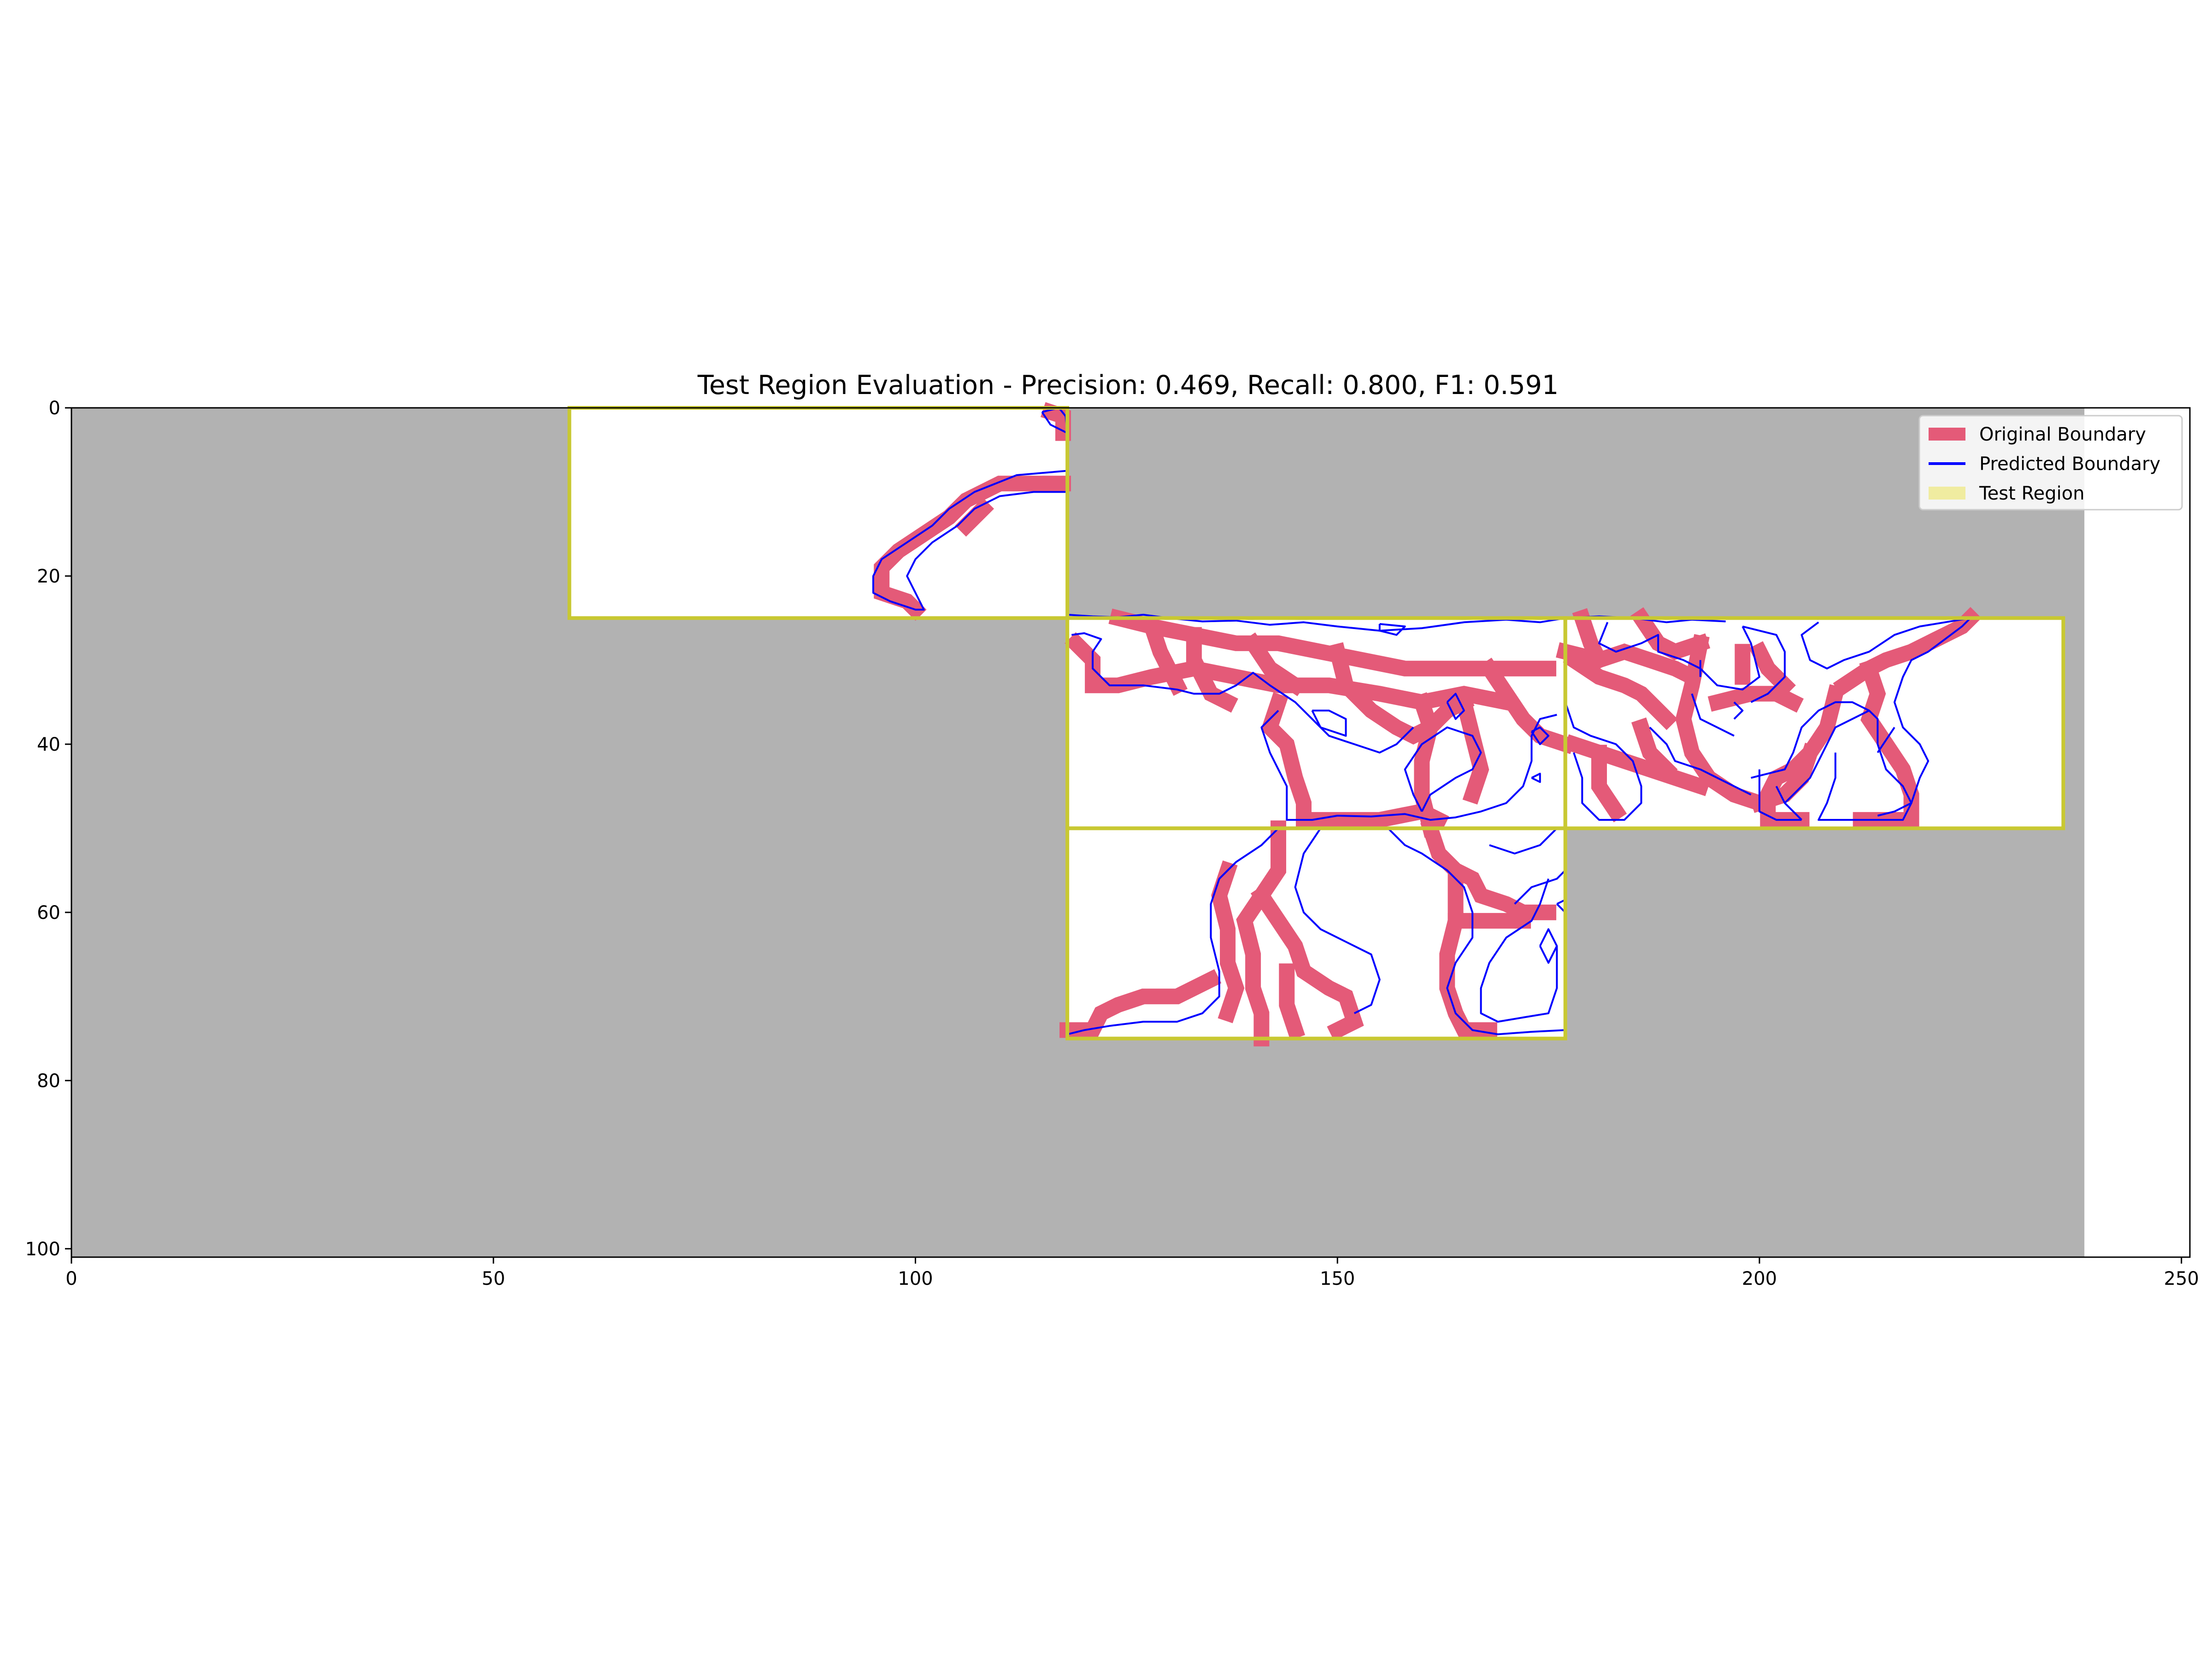 Image resolution: width=2212 pixels, height=1659 pixels. I want to click on legend-label-3: Test Region, so click(2031, 493).